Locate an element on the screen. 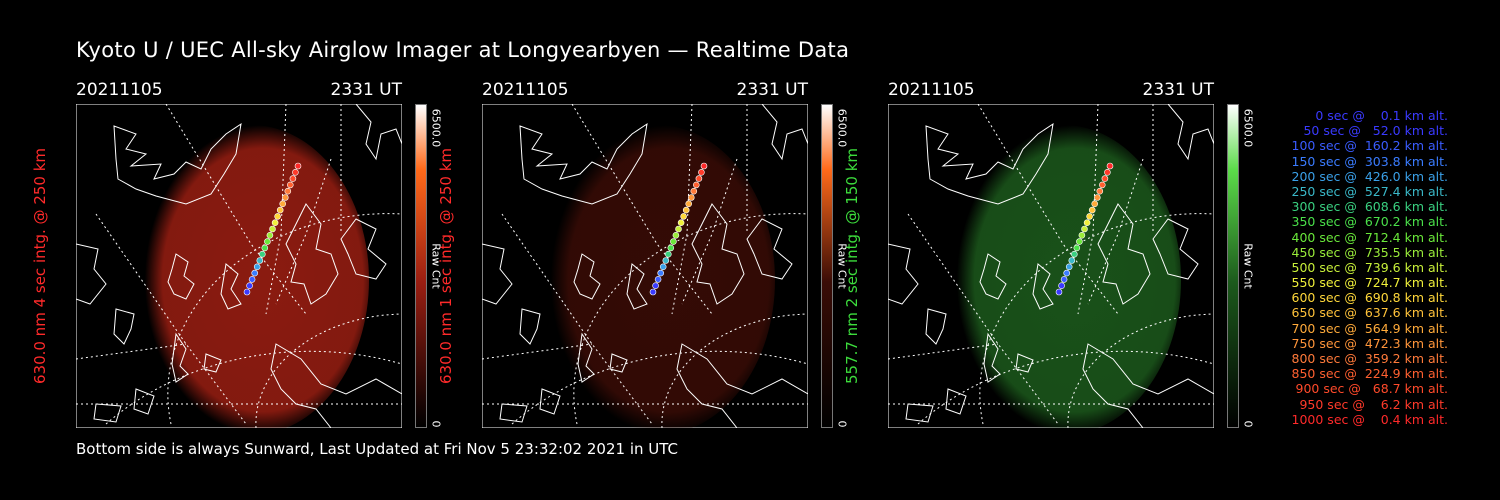 The height and width of the screenshot is (500, 1500). legend-entry: 400 sec @ 712.4 km alt. is located at coordinates (1368, 237).